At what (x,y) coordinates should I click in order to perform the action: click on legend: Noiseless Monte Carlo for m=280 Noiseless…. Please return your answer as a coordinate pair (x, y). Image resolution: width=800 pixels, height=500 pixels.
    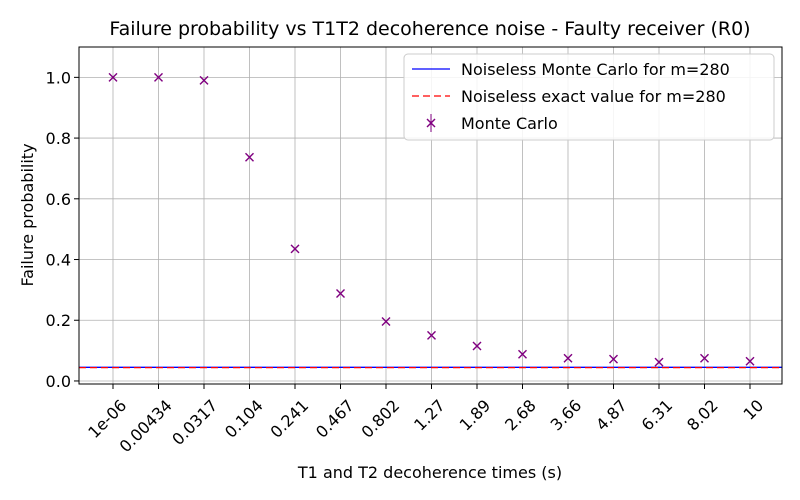
    Looking at the image, I should click on (589, 97).